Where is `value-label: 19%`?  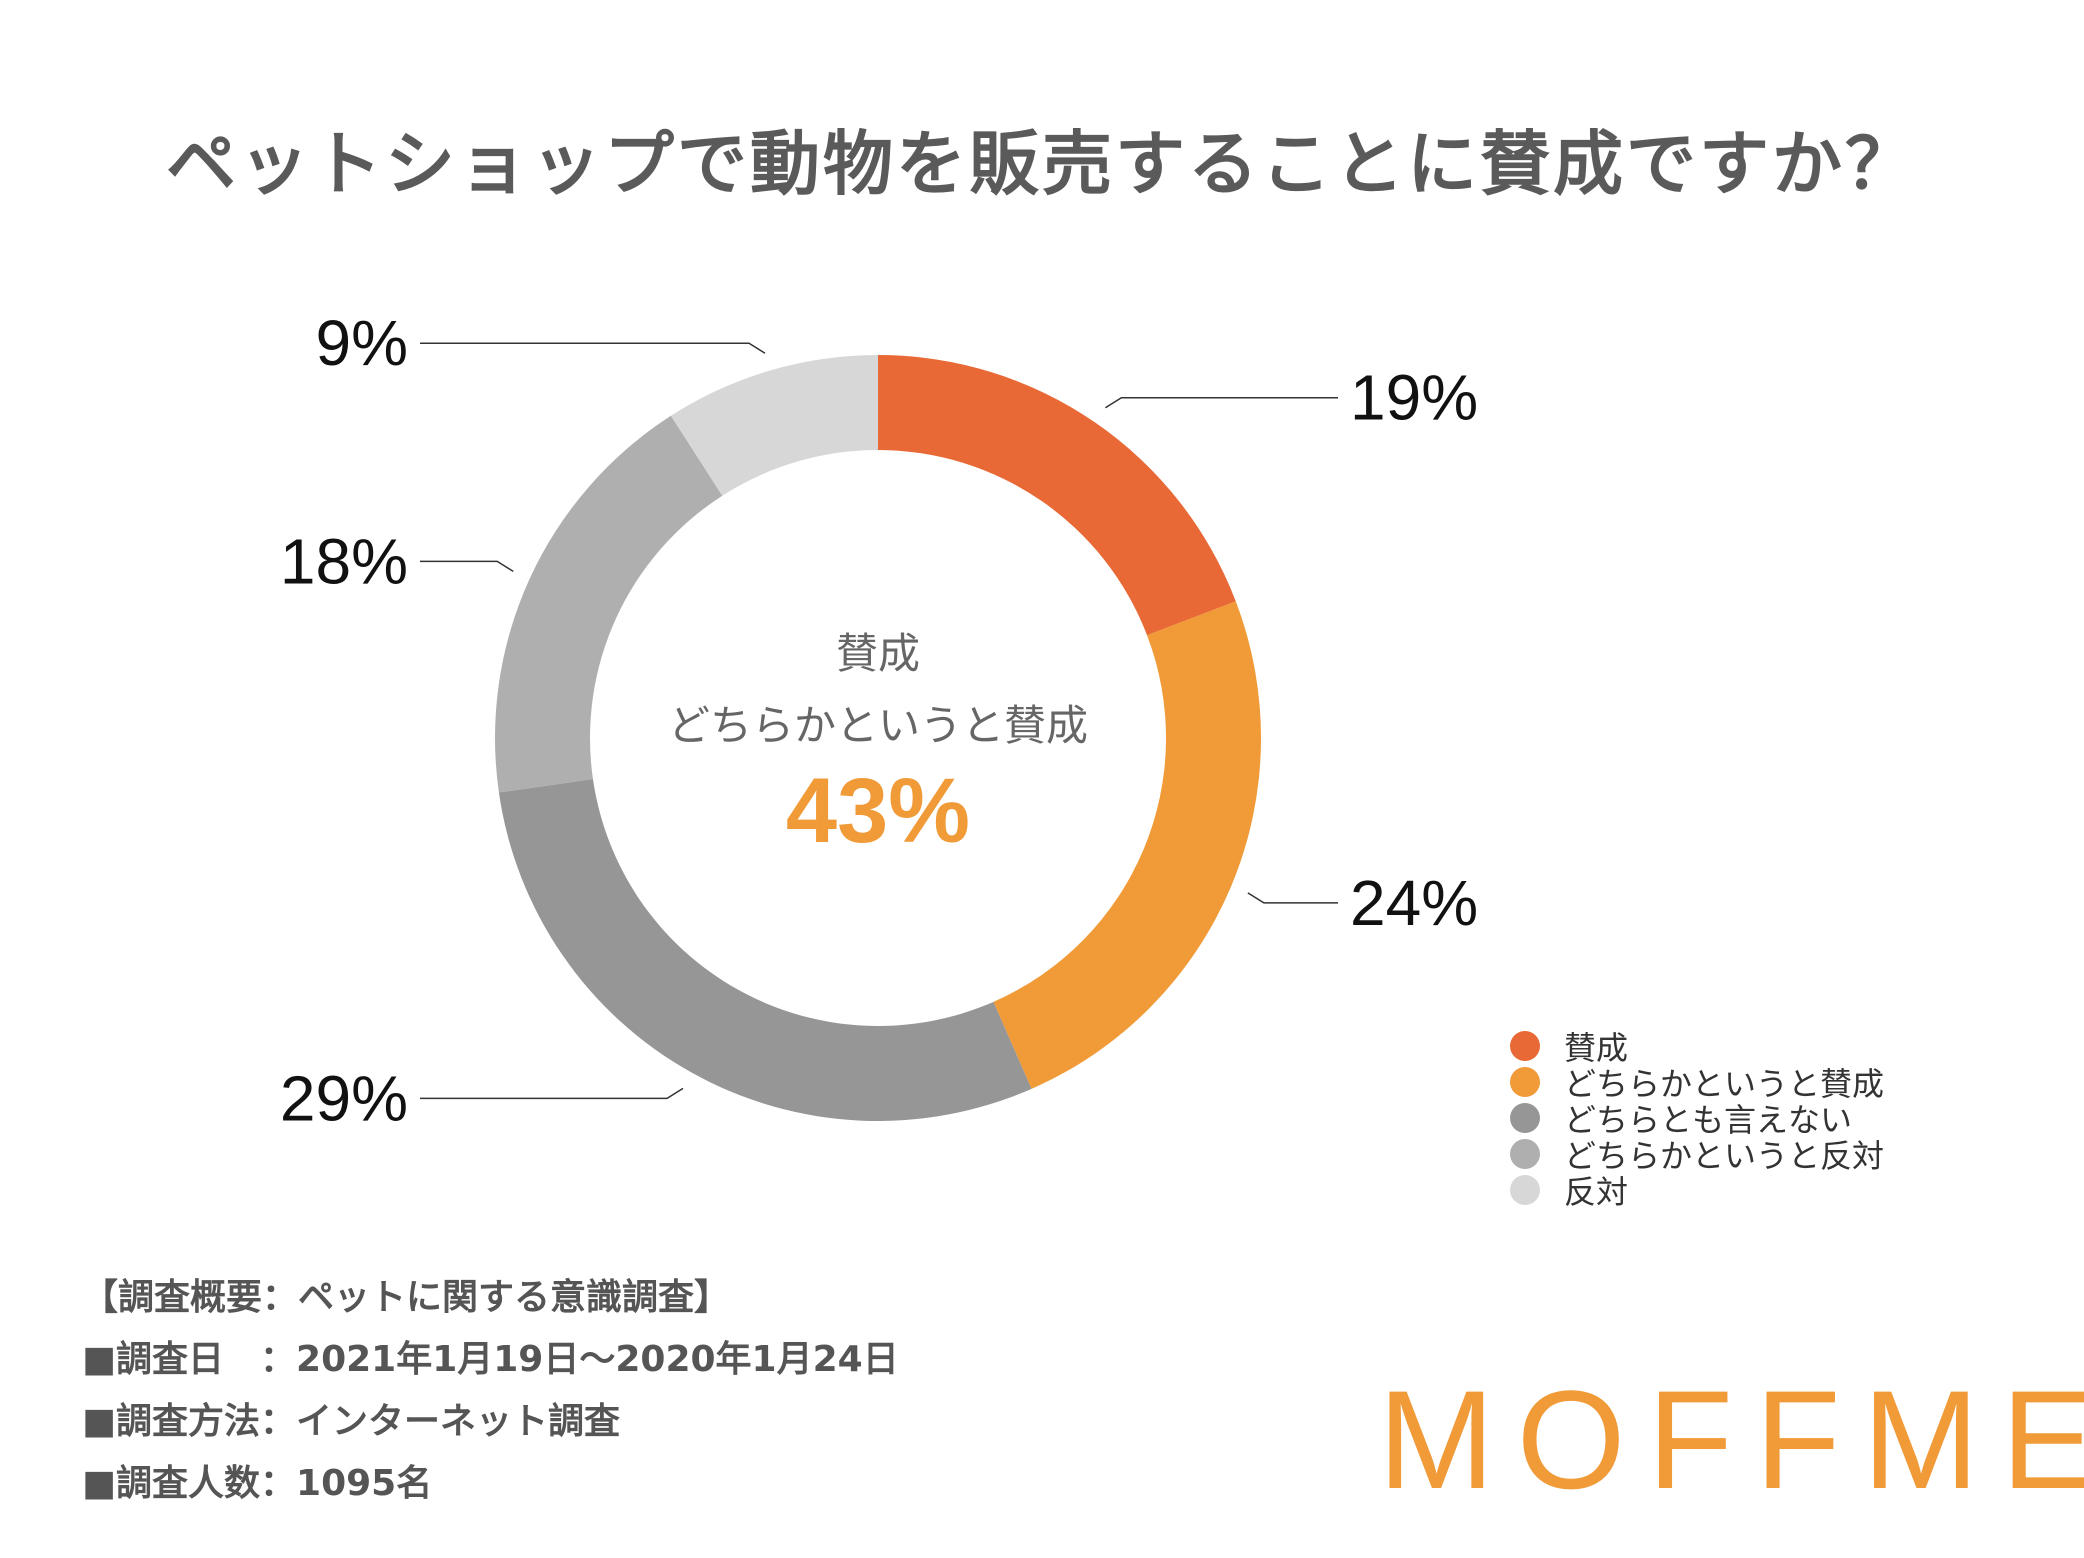
value-label: 19% is located at coordinates (1414, 398).